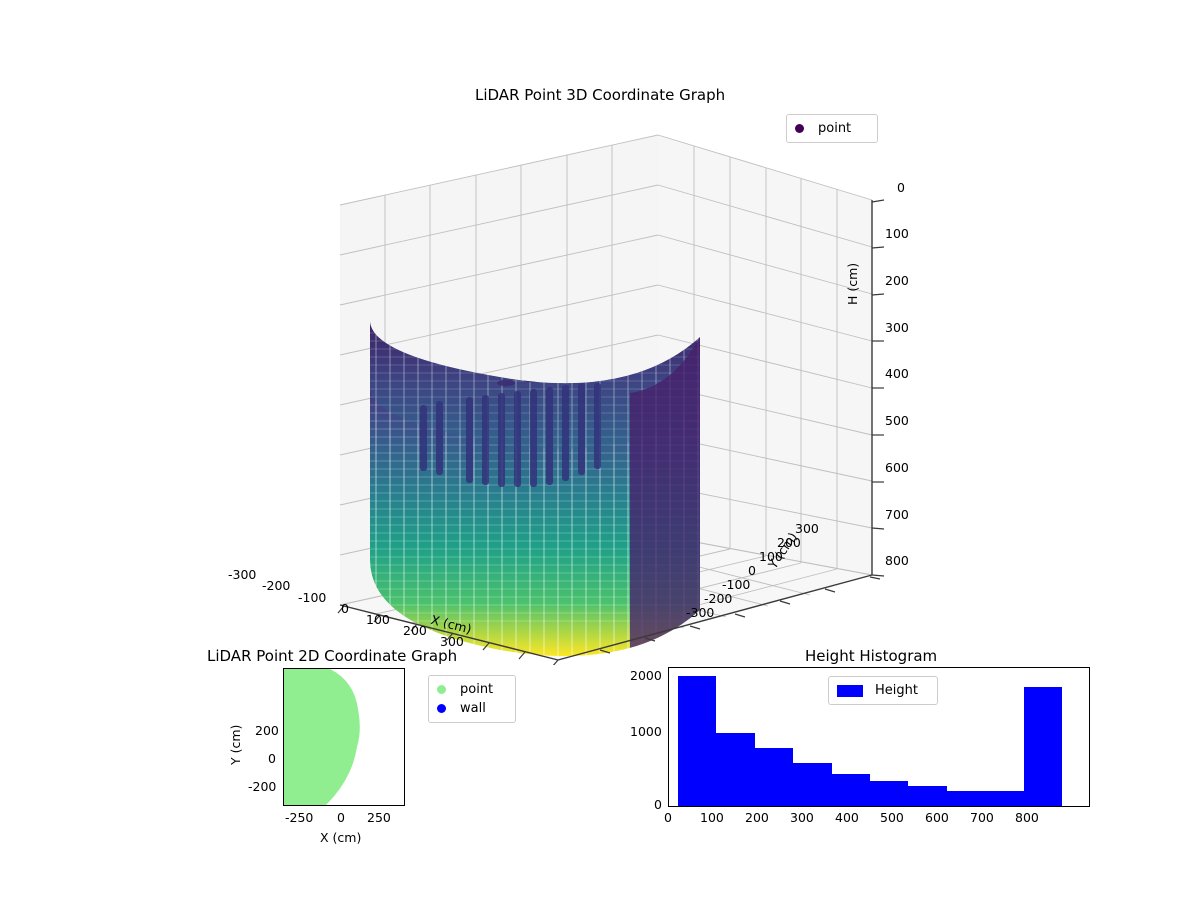 Image resolution: width=1200 pixels, height=900 pixels. I want to click on x-tick-300: 300, so click(452, 641).